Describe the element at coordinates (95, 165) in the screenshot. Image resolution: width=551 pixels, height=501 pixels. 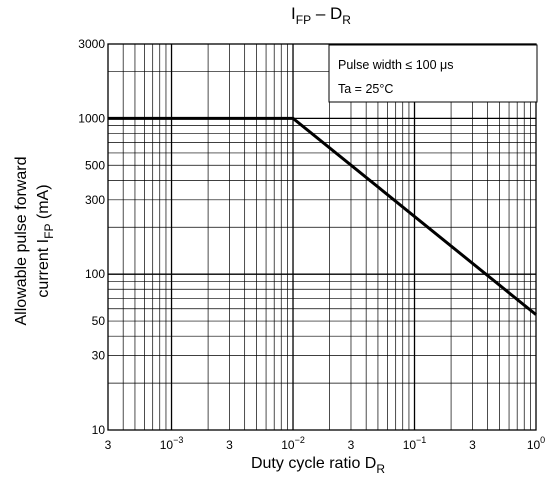
I see `y-tick-label: 500` at that location.